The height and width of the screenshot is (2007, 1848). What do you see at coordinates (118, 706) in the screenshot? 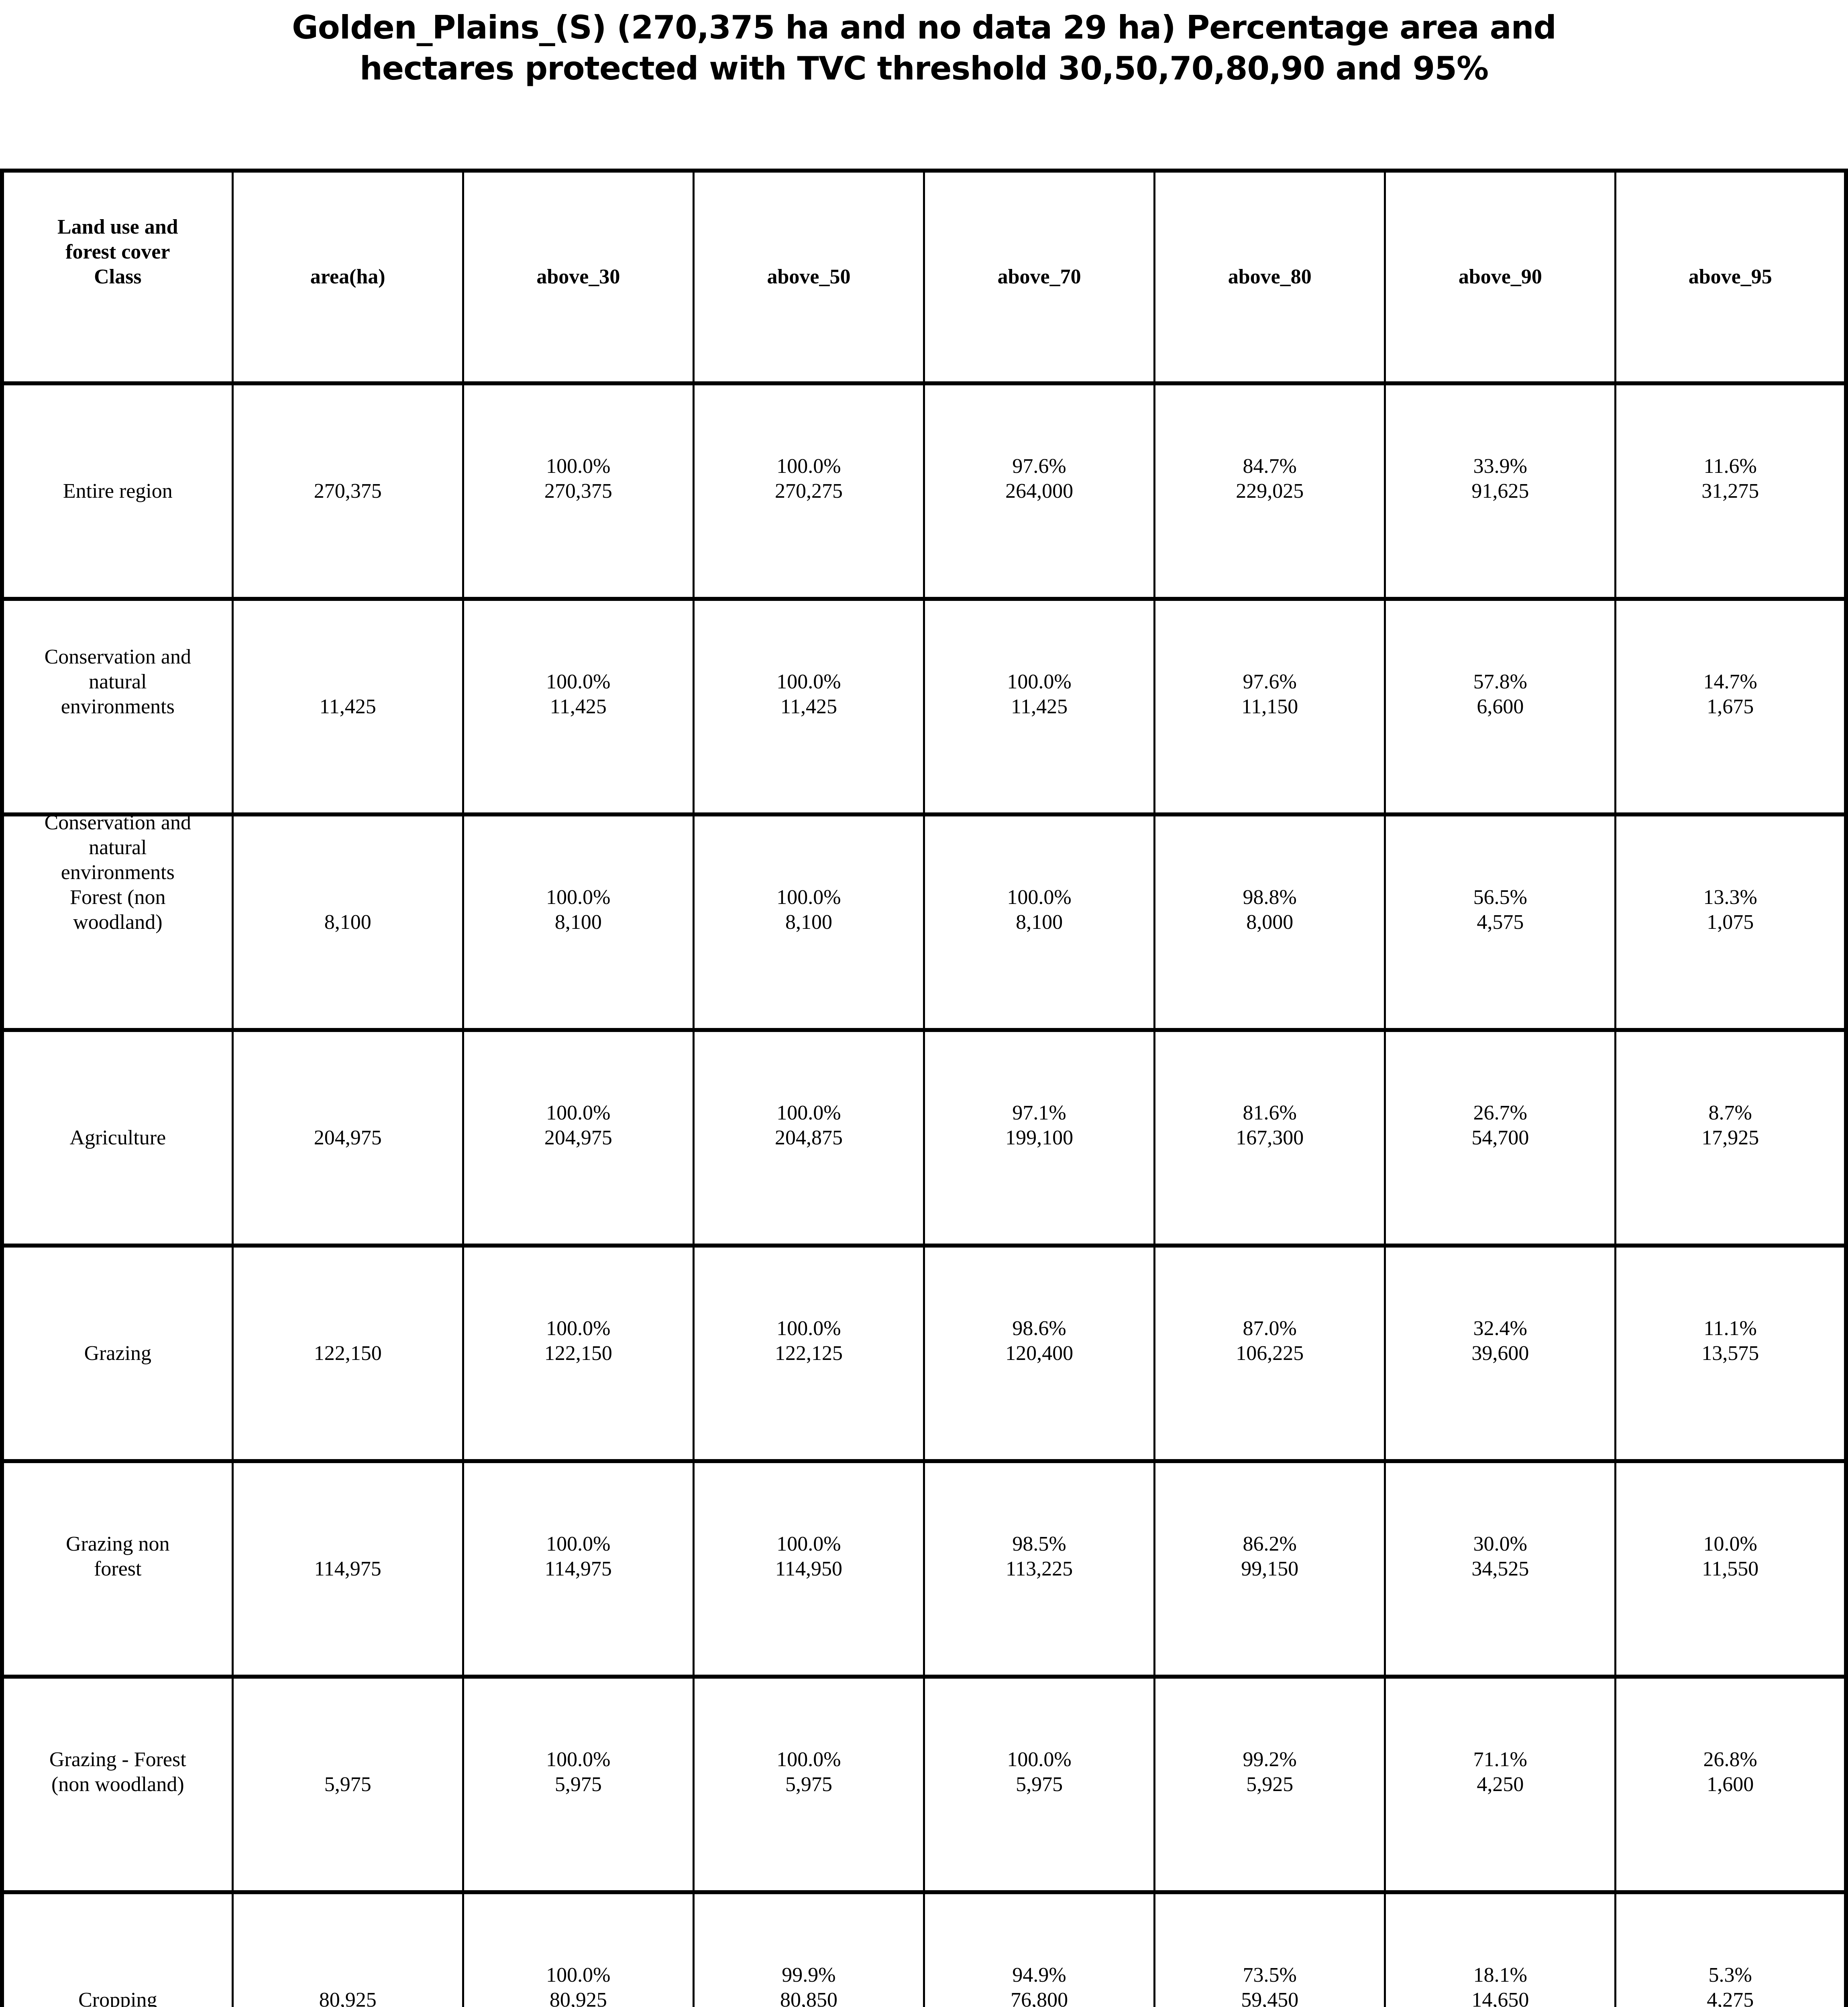
I see `land-use-class-cell: Conservation and natural environments` at bounding box center [118, 706].